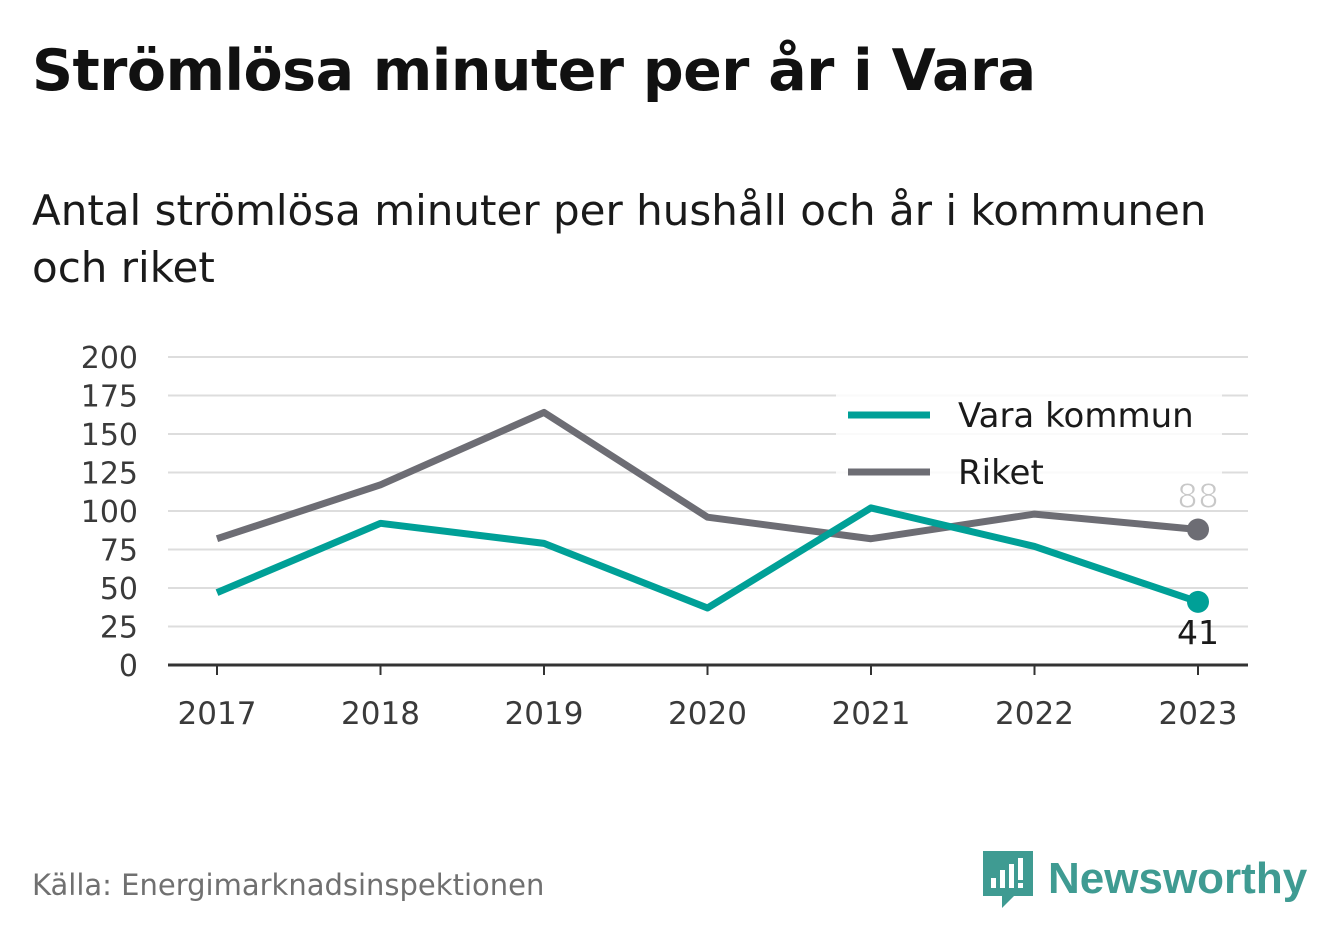 The image size is (1322, 939). I want to click on end-labels: 41 88, so click(1198, 564).